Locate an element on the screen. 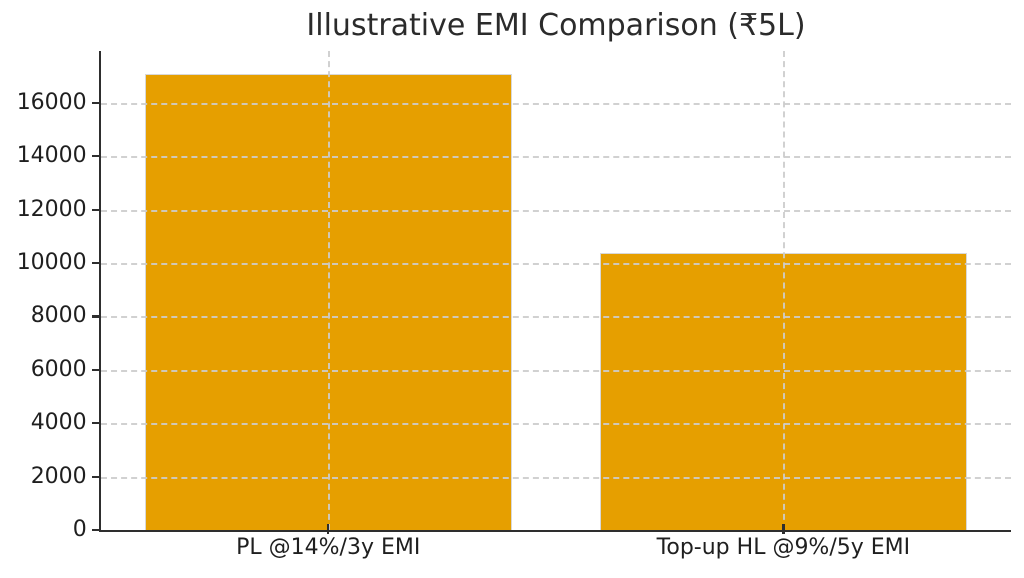 The image size is (1024, 578). y-axis-spine is located at coordinates (99, 291).